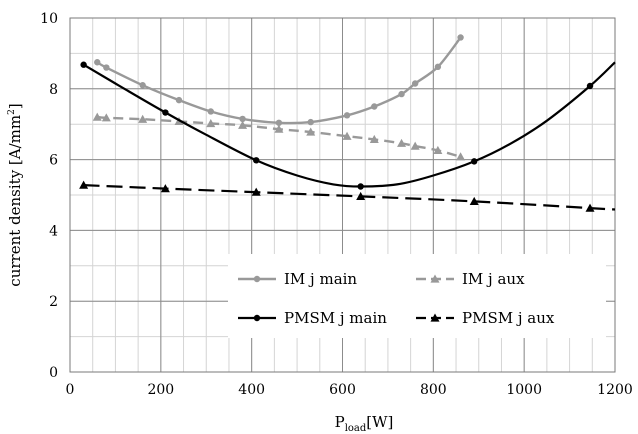 Image resolution: width=638 pixels, height=434 pixels. I want to click on legend-label: PMSM j aux, so click(508, 318).